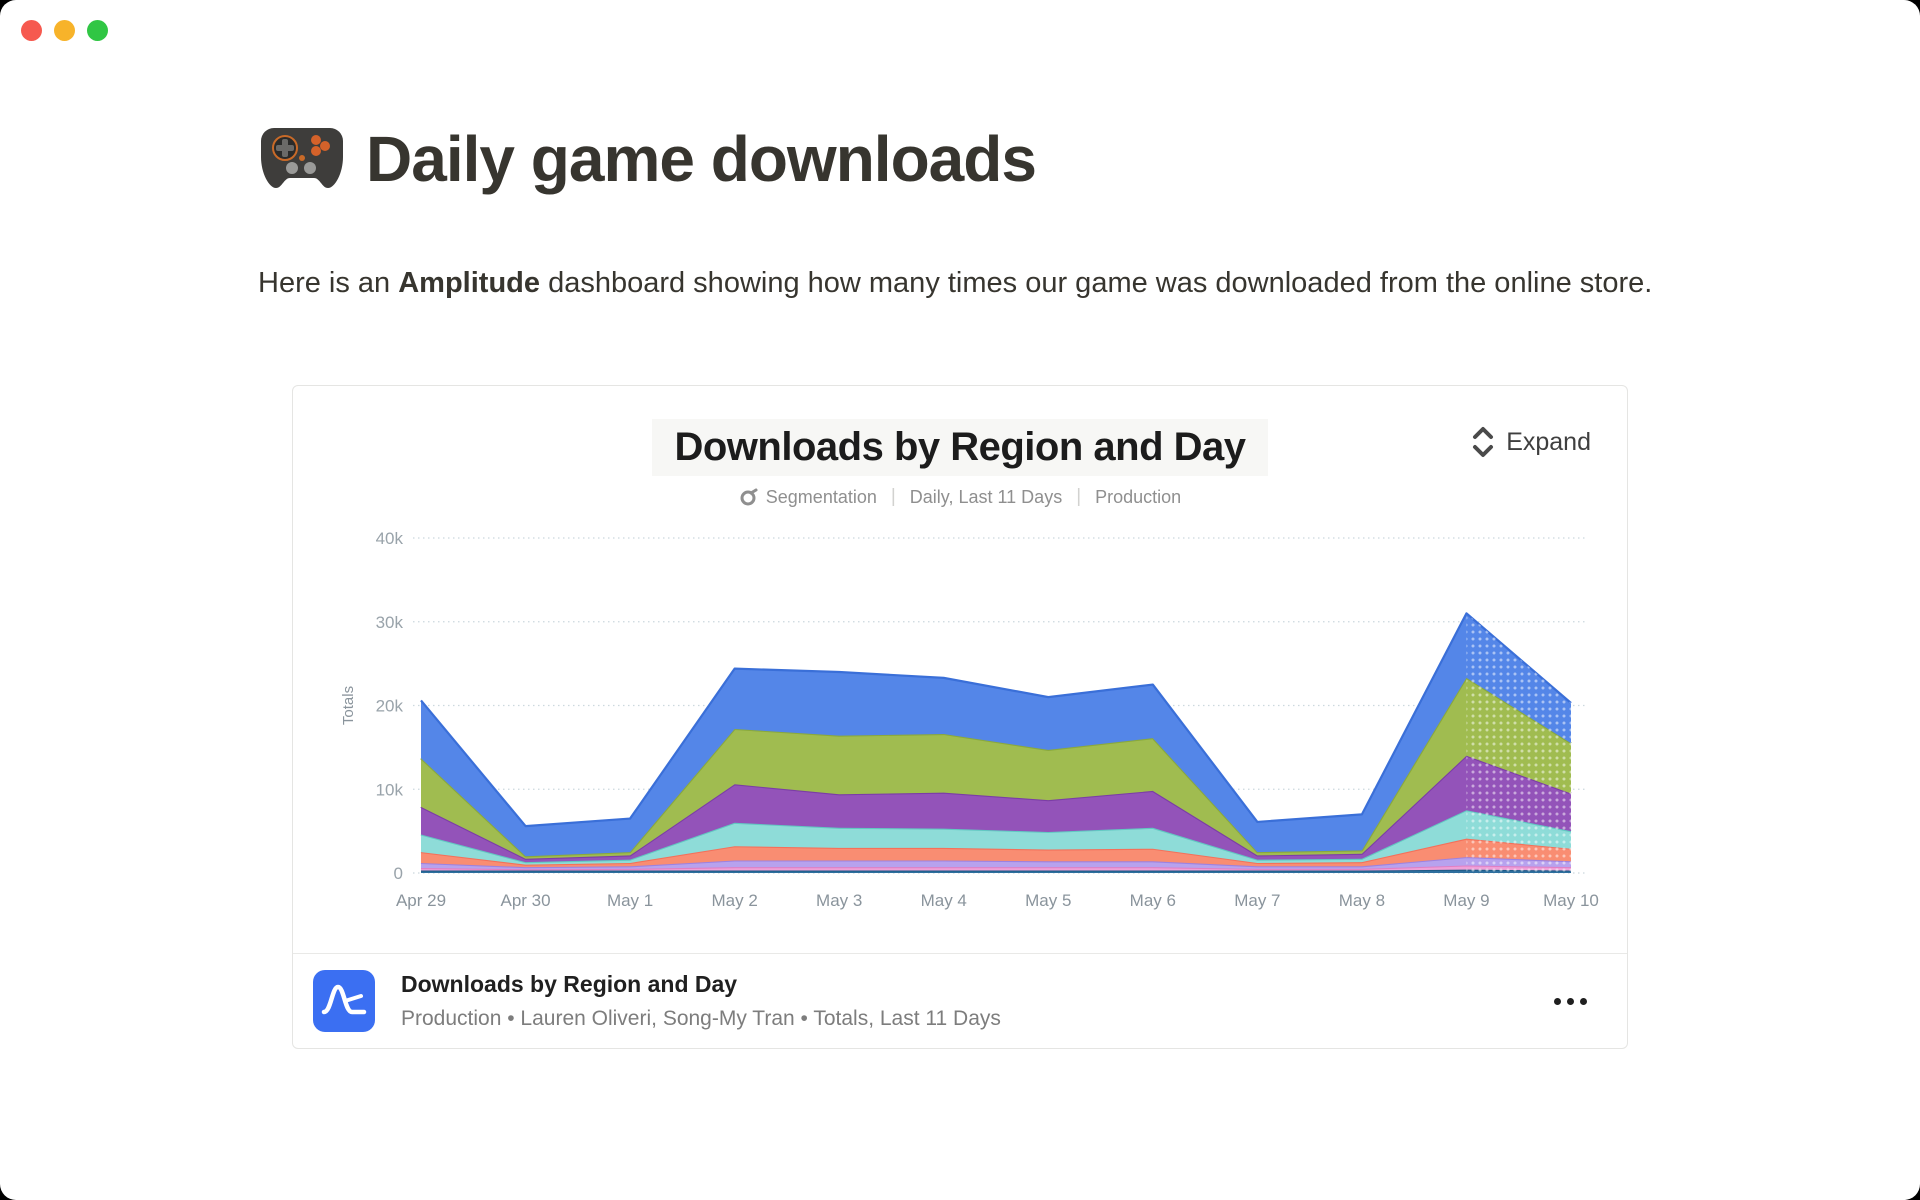 Image resolution: width=1920 pixels, height=1200 pixels. I want to click on game-controller-emoji-icon, so click(302, 159).